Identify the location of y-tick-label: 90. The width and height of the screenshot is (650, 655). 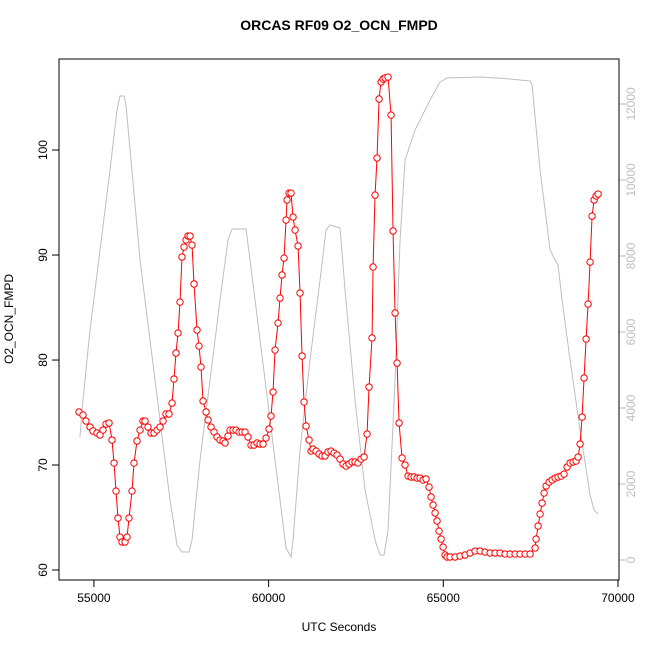
(43, 255).